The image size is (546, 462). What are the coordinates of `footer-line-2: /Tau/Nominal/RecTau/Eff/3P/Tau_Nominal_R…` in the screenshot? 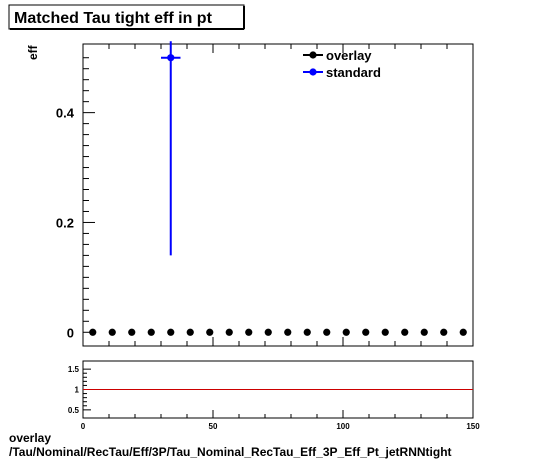 It's located at (230, 452).